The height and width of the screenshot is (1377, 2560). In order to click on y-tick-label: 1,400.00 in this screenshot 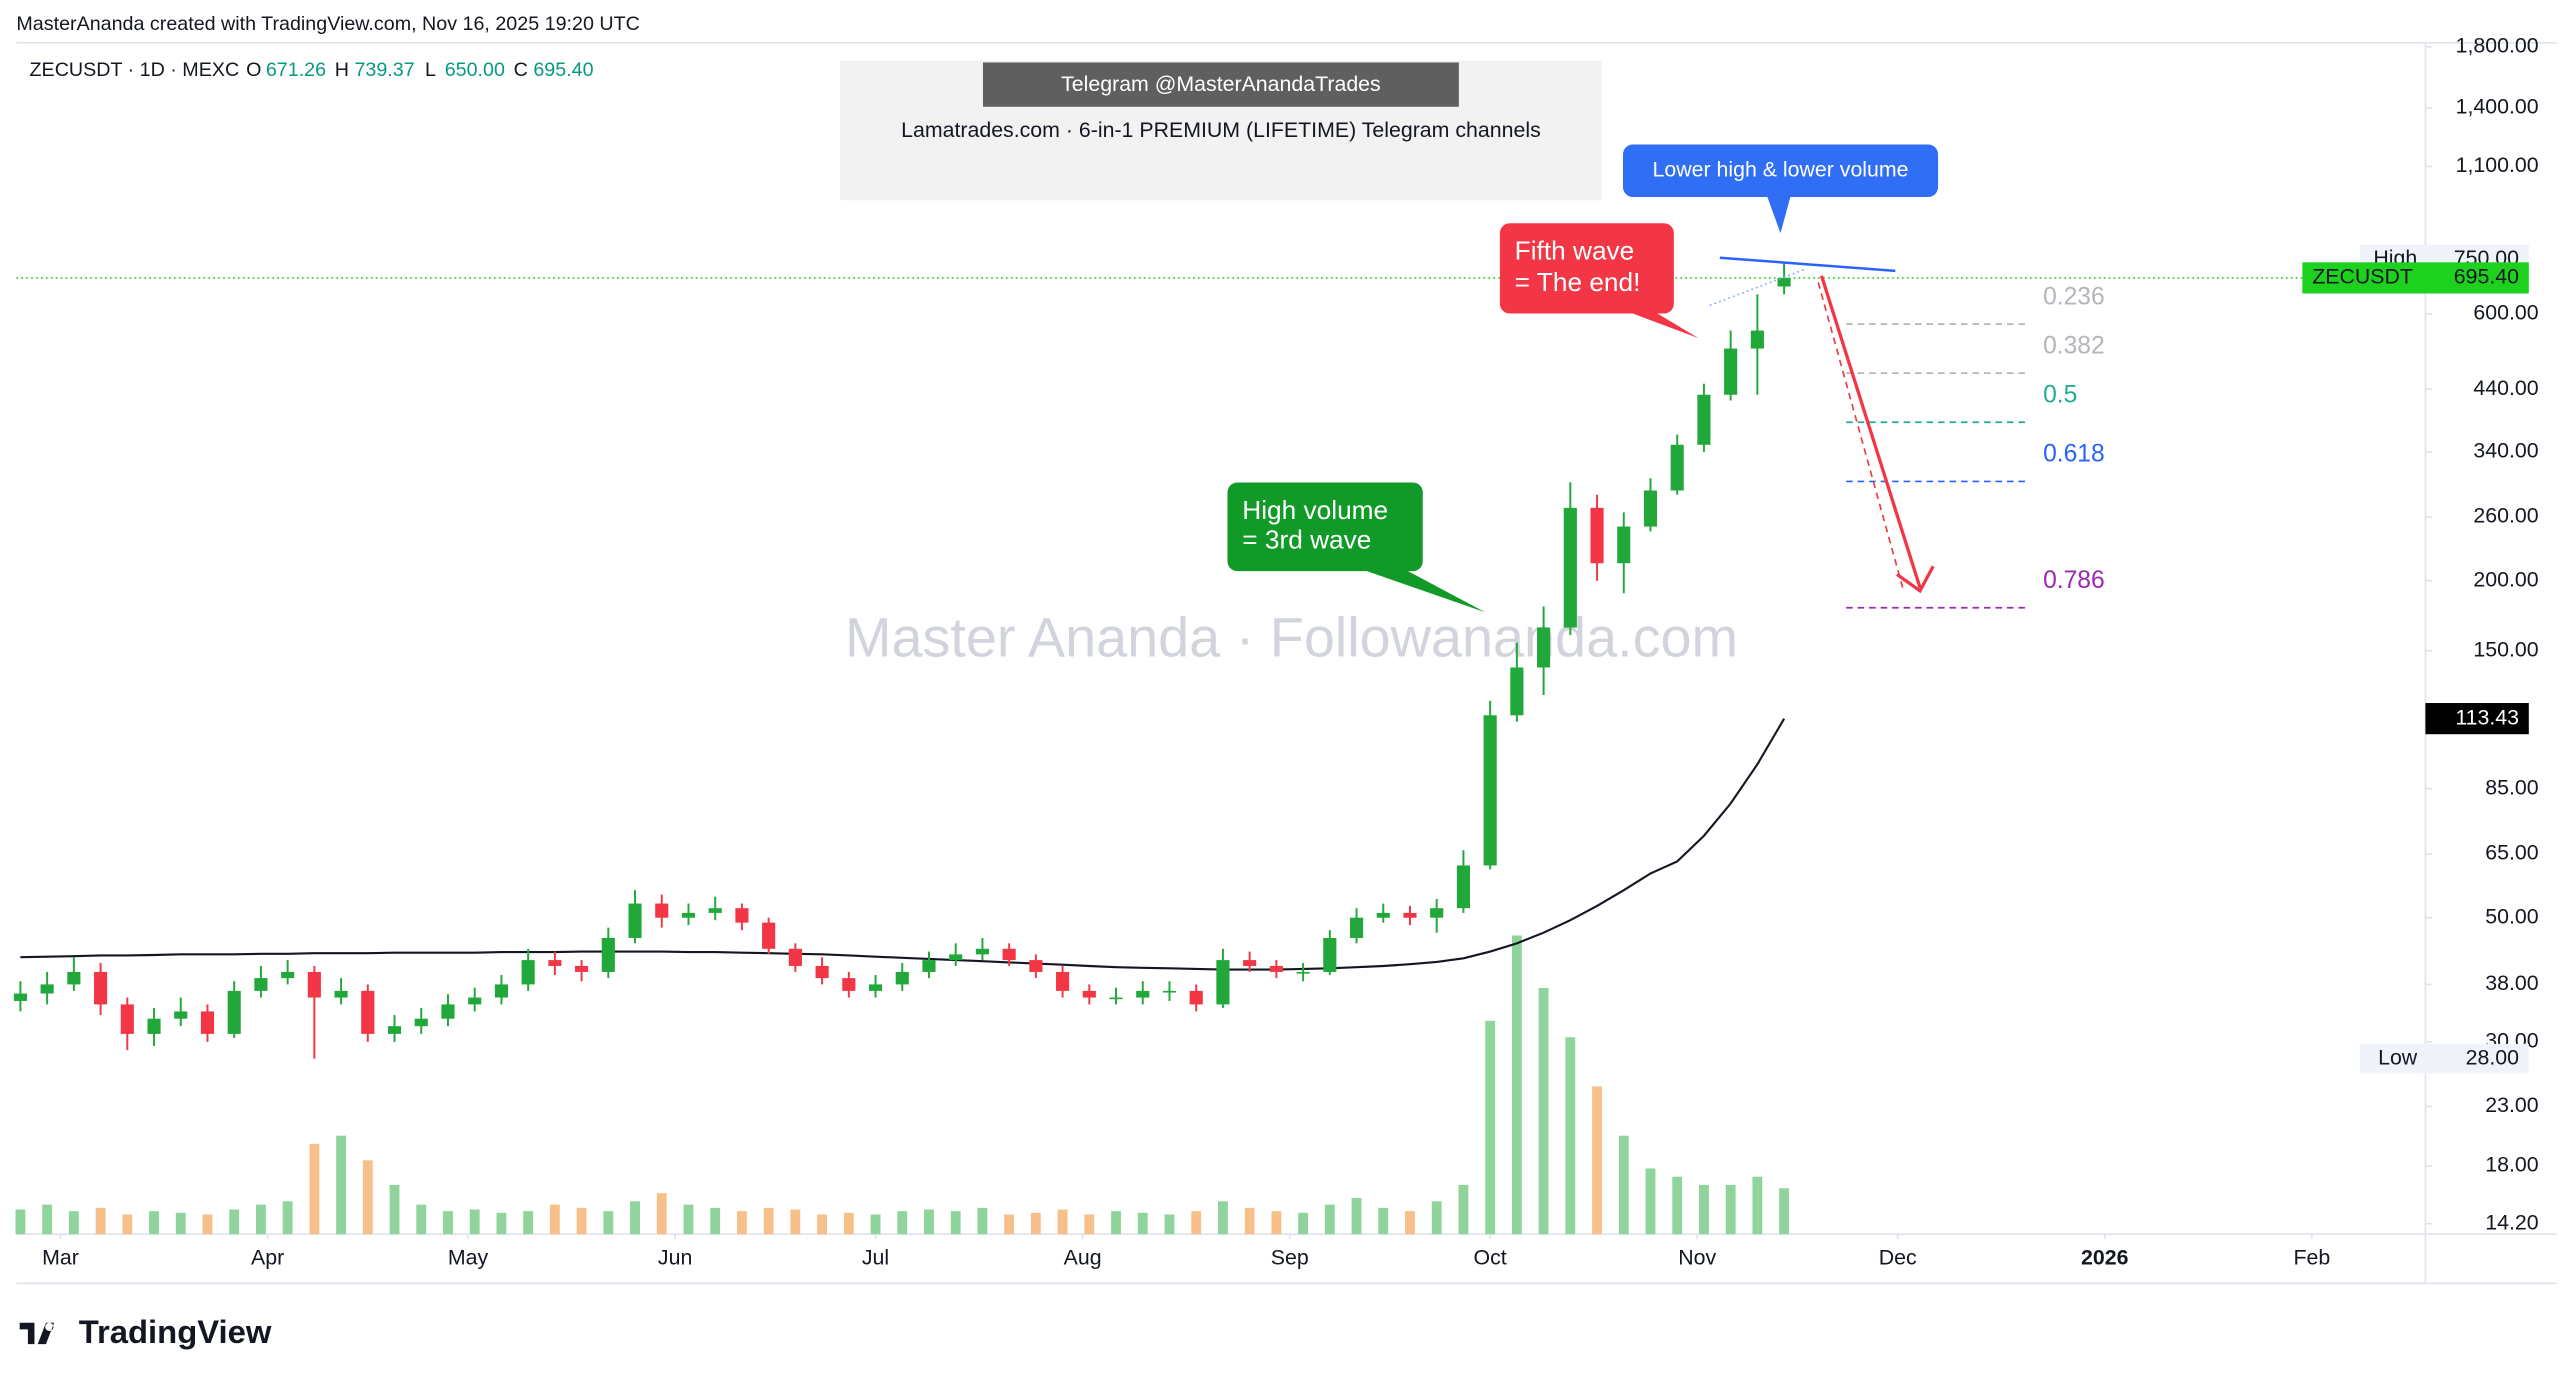, I will do `click(2497, 106)`.